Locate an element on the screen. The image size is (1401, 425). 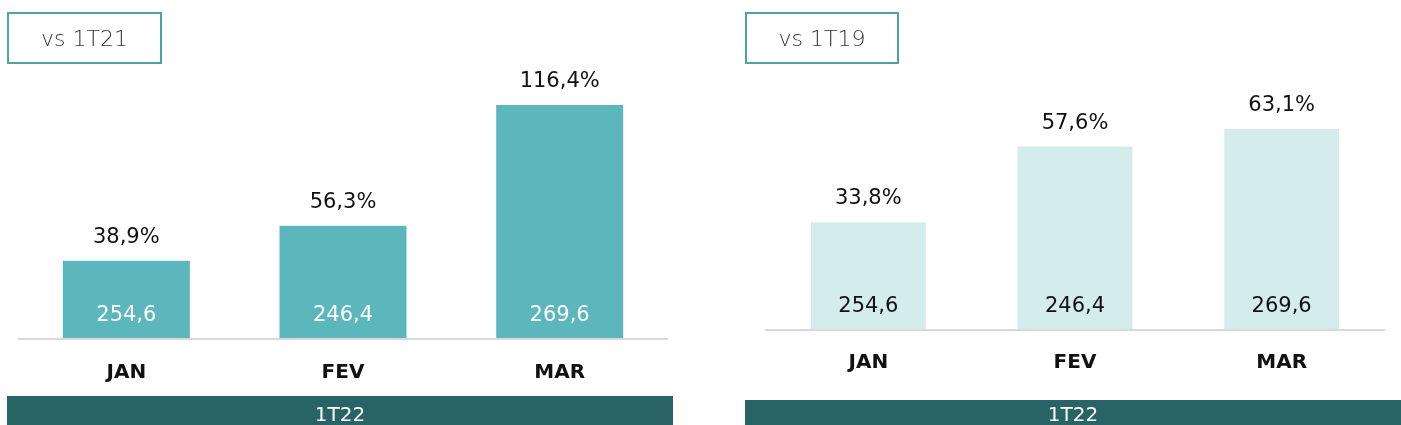
chart-title: vs 1T19 is located at coordinates (822, 38).